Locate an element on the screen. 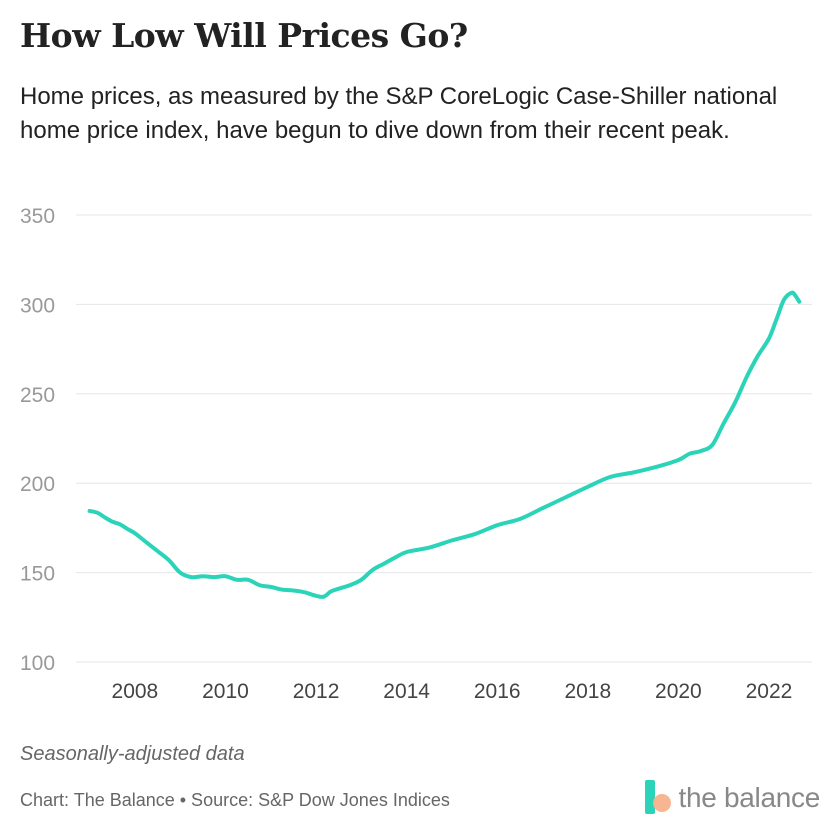 The height and width of the screenshot is (840, 840). logo-bar is located at coordinates (649, 797).